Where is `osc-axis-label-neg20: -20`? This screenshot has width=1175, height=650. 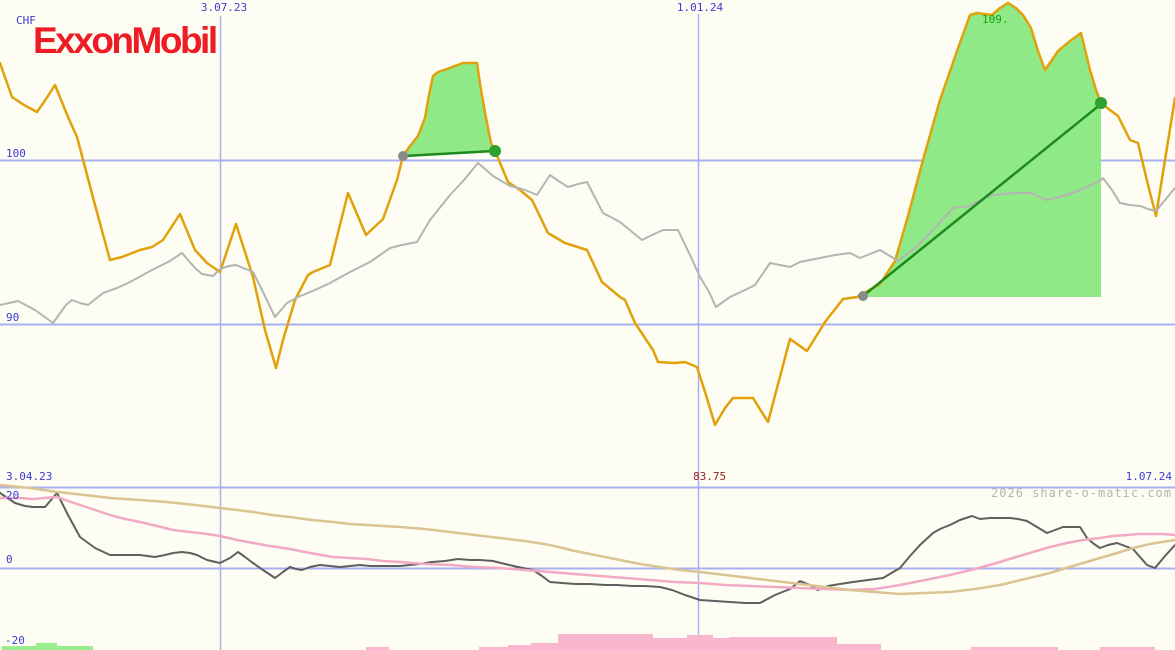 osc-axis-label-neg20: -20 is located at coordinates (15, 640).